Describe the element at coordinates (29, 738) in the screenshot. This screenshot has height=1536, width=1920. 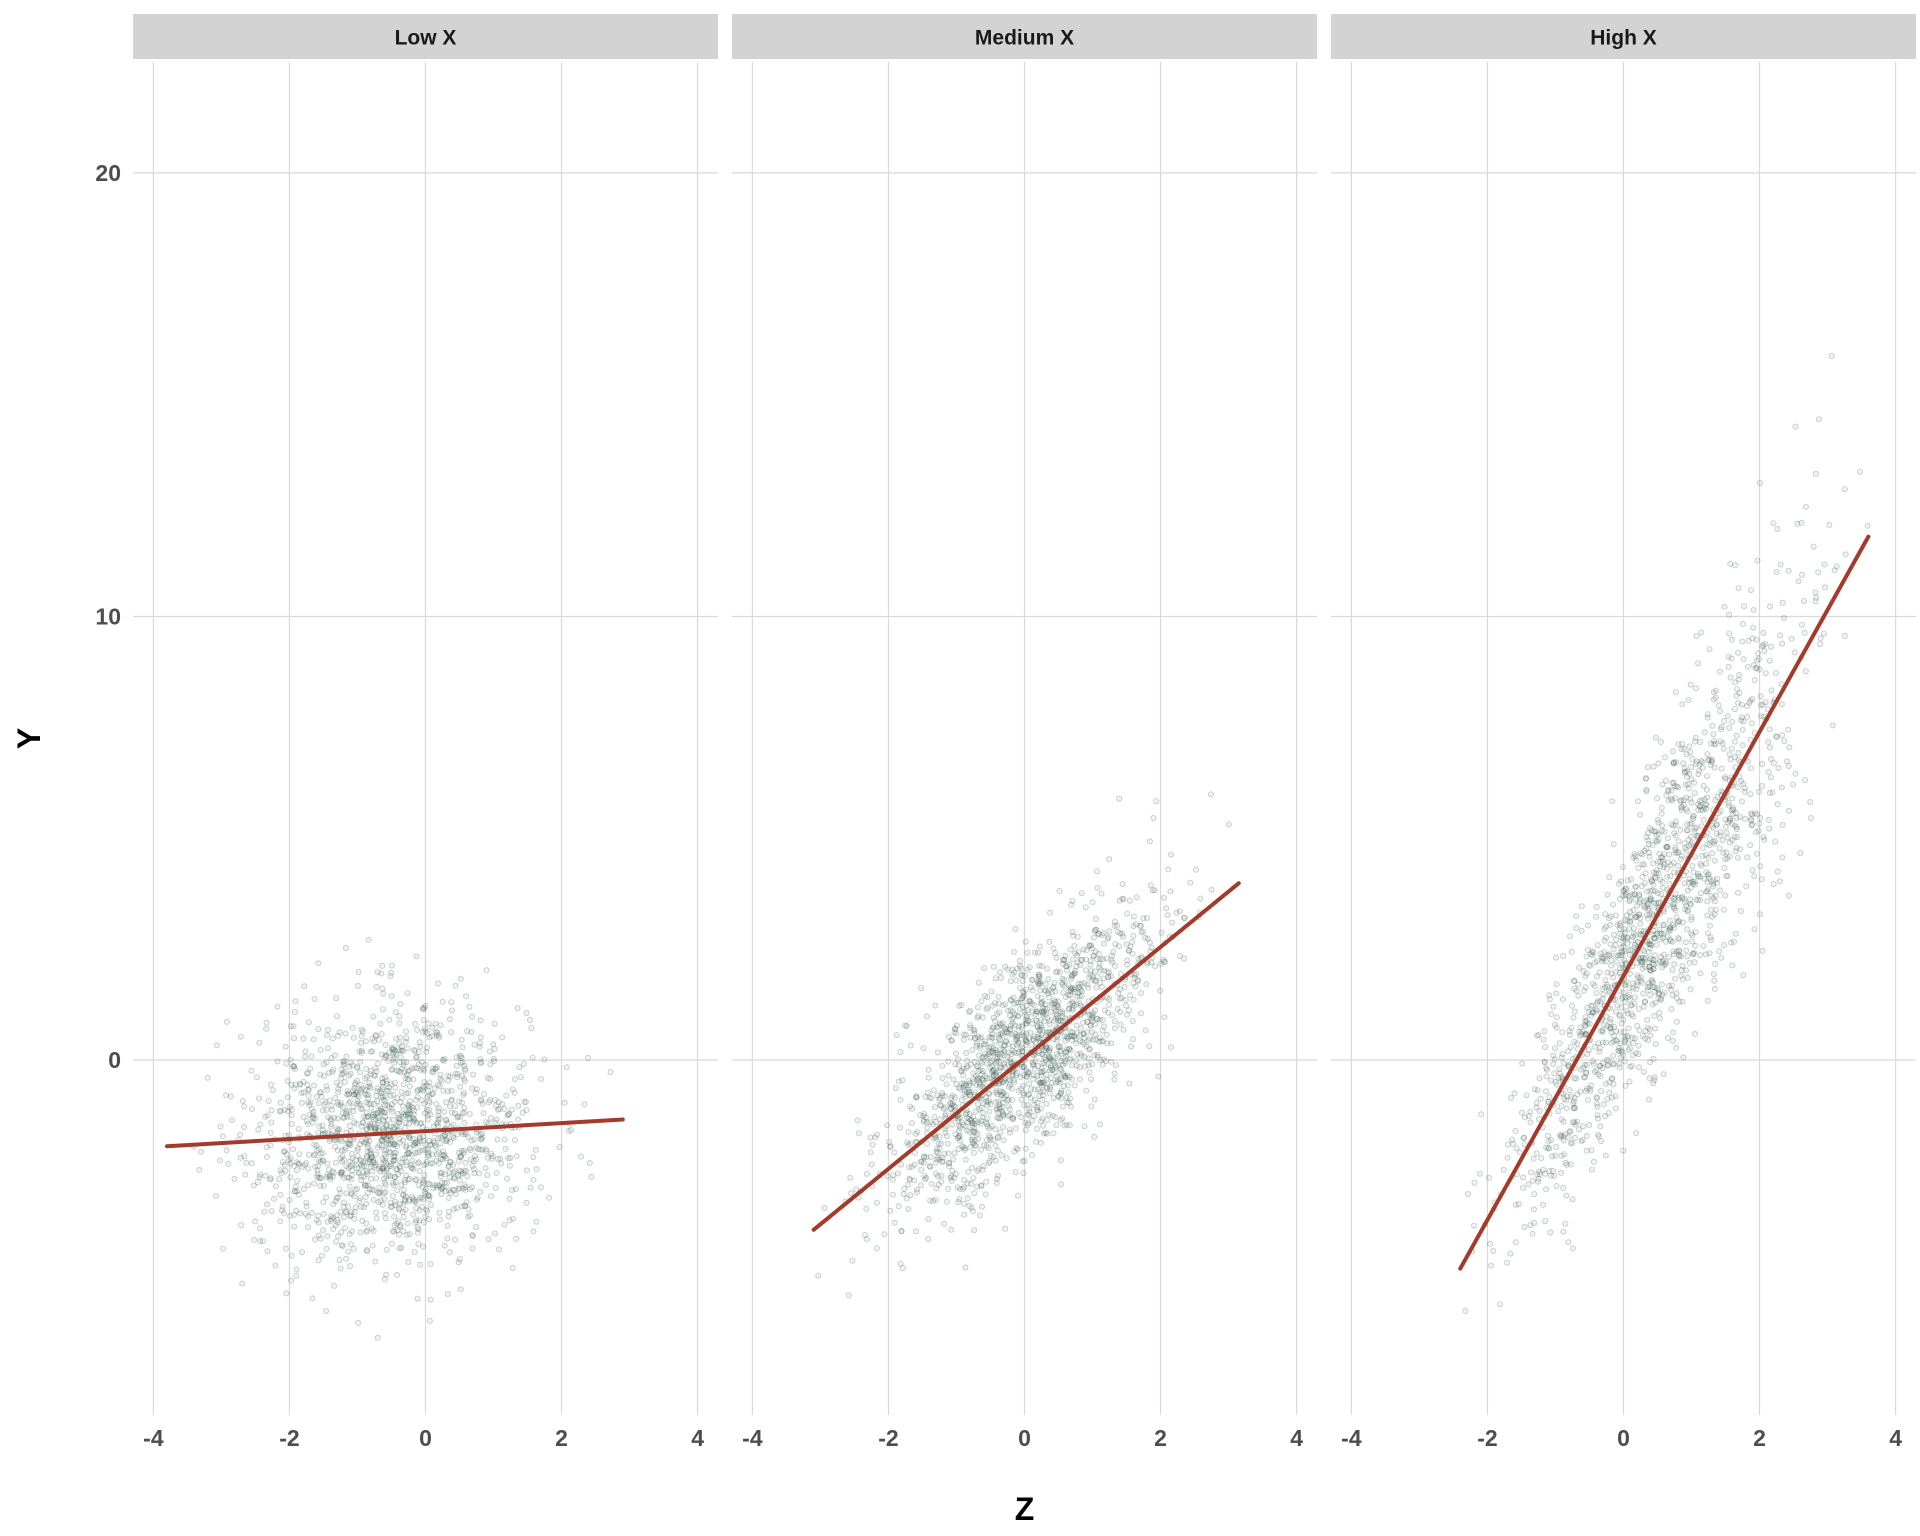
I see `y-axis-title: Y` at that location.